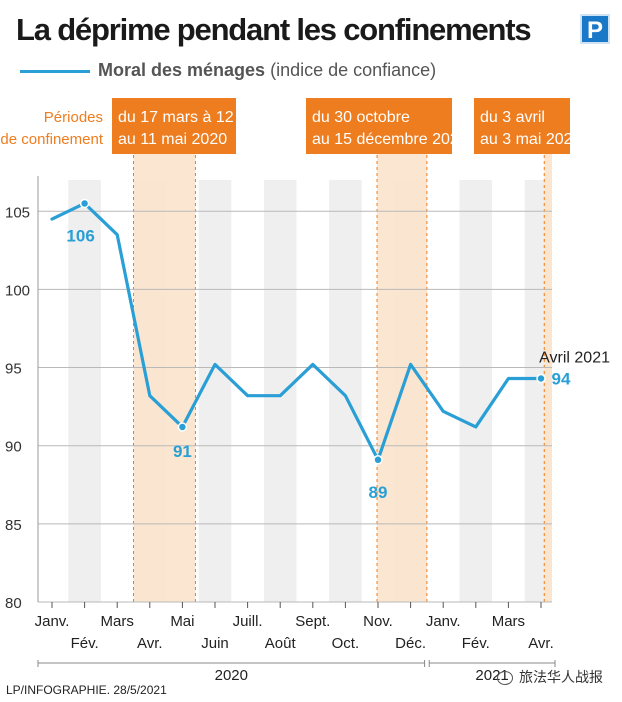  Describe the element at coordinates (80, 235) in the screenshot. I see `data-label: 106` at that location.